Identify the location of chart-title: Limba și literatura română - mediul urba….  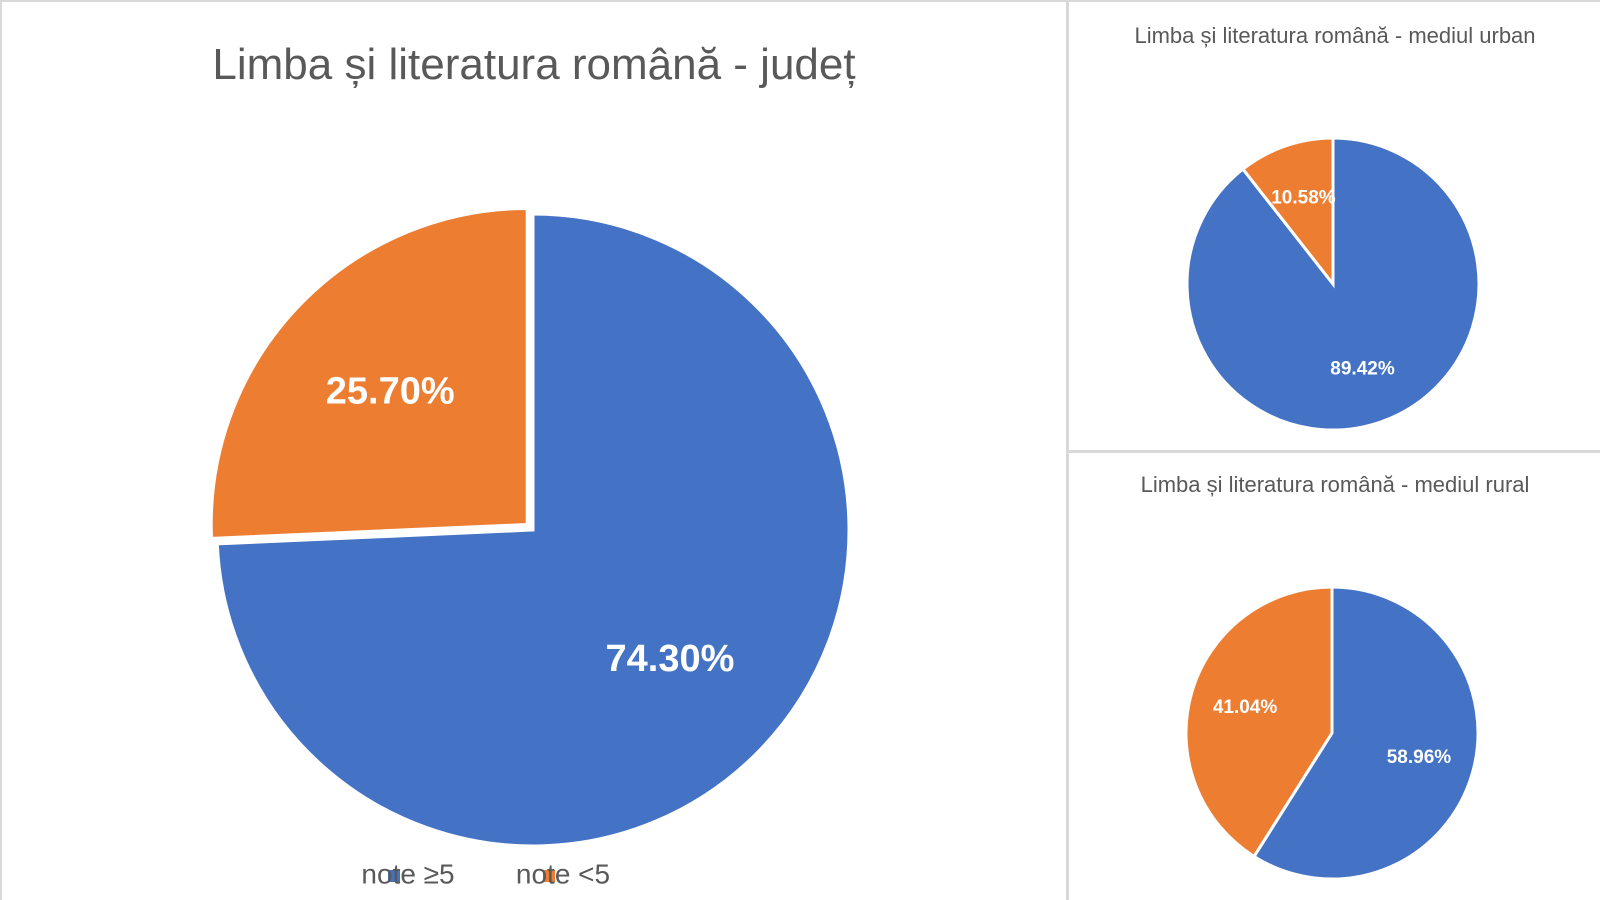
(1335, 35).